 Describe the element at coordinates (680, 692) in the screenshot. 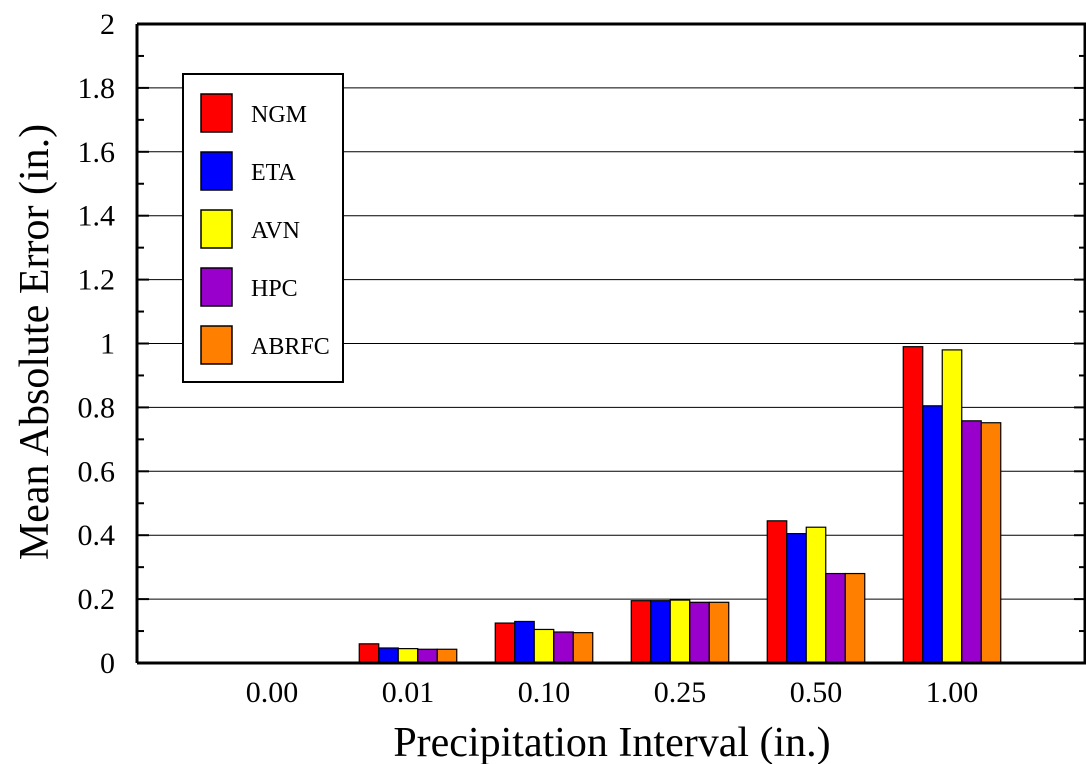

I see `x-tick-label: 0.25` at that location.